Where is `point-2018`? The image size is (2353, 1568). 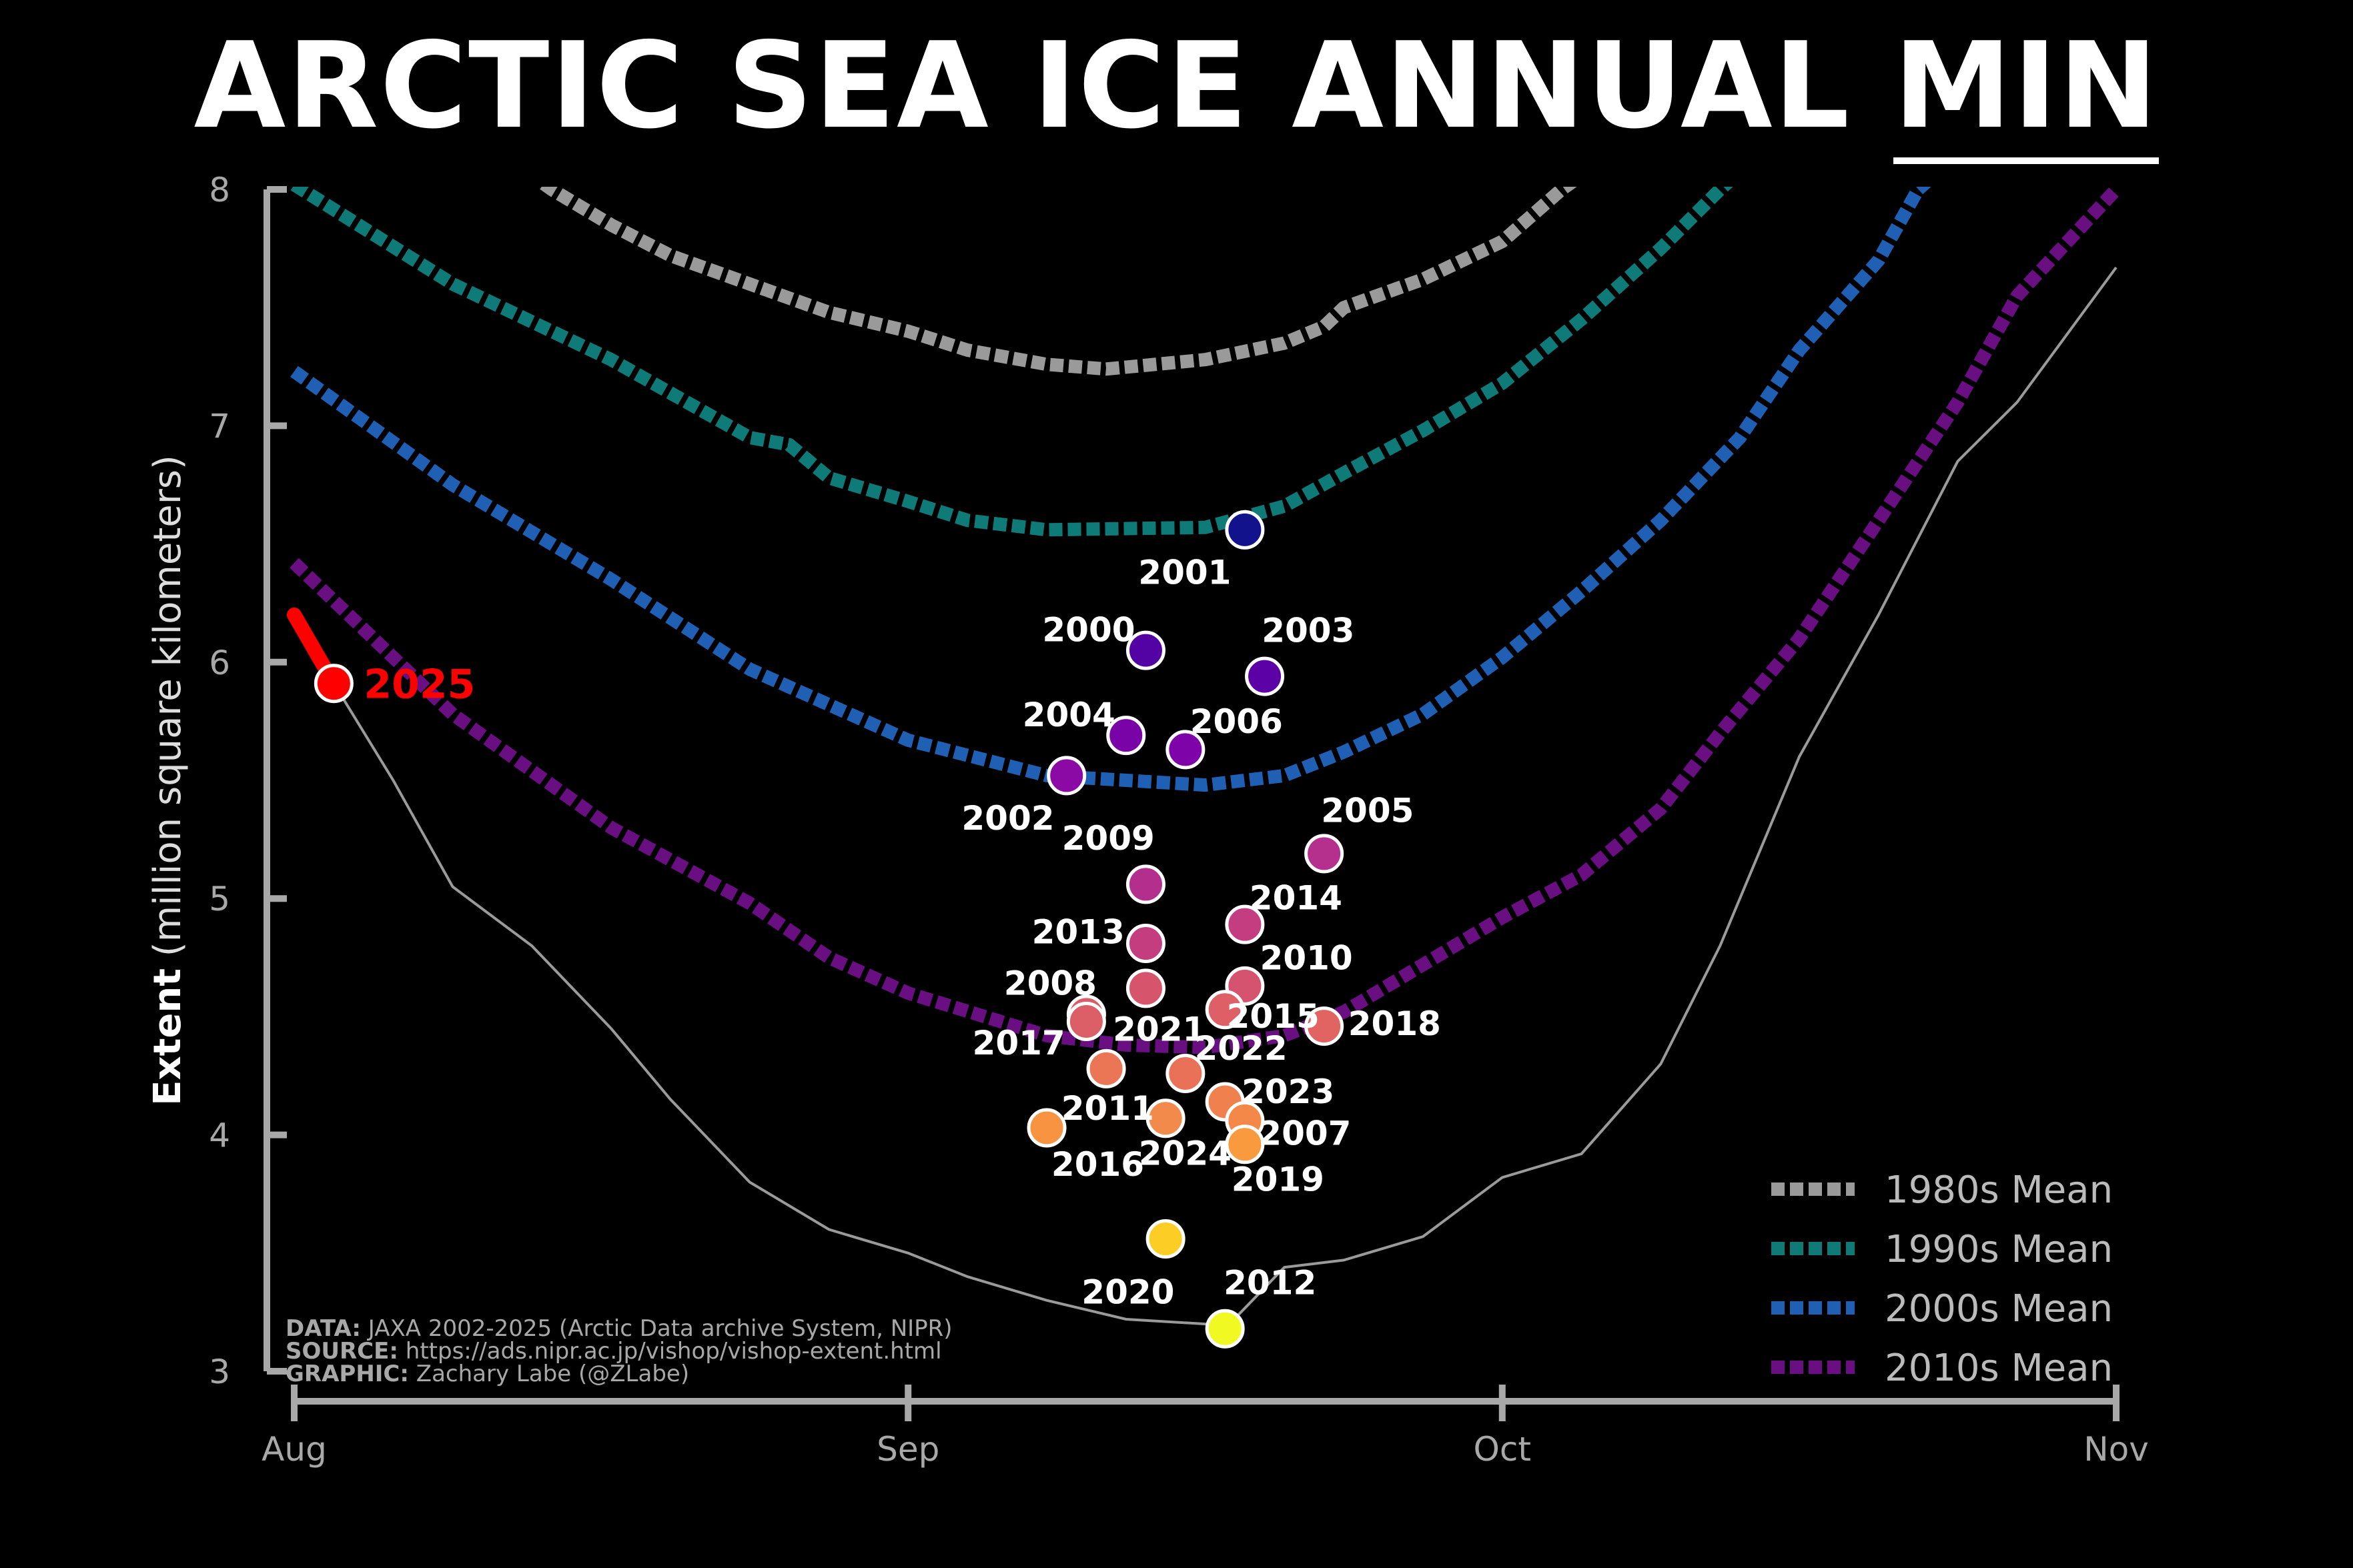
point-2018 is located at coordinates (1324, 1026).